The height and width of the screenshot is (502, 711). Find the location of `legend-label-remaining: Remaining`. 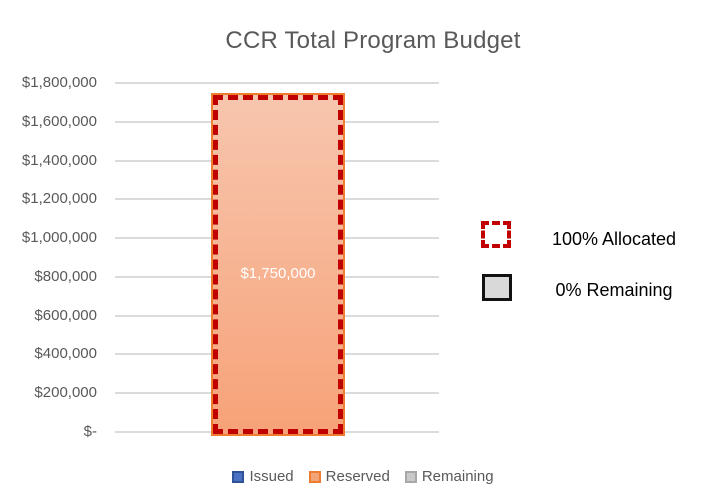

legend-label-remaining: Remaining is located at coordinates (457, 476).